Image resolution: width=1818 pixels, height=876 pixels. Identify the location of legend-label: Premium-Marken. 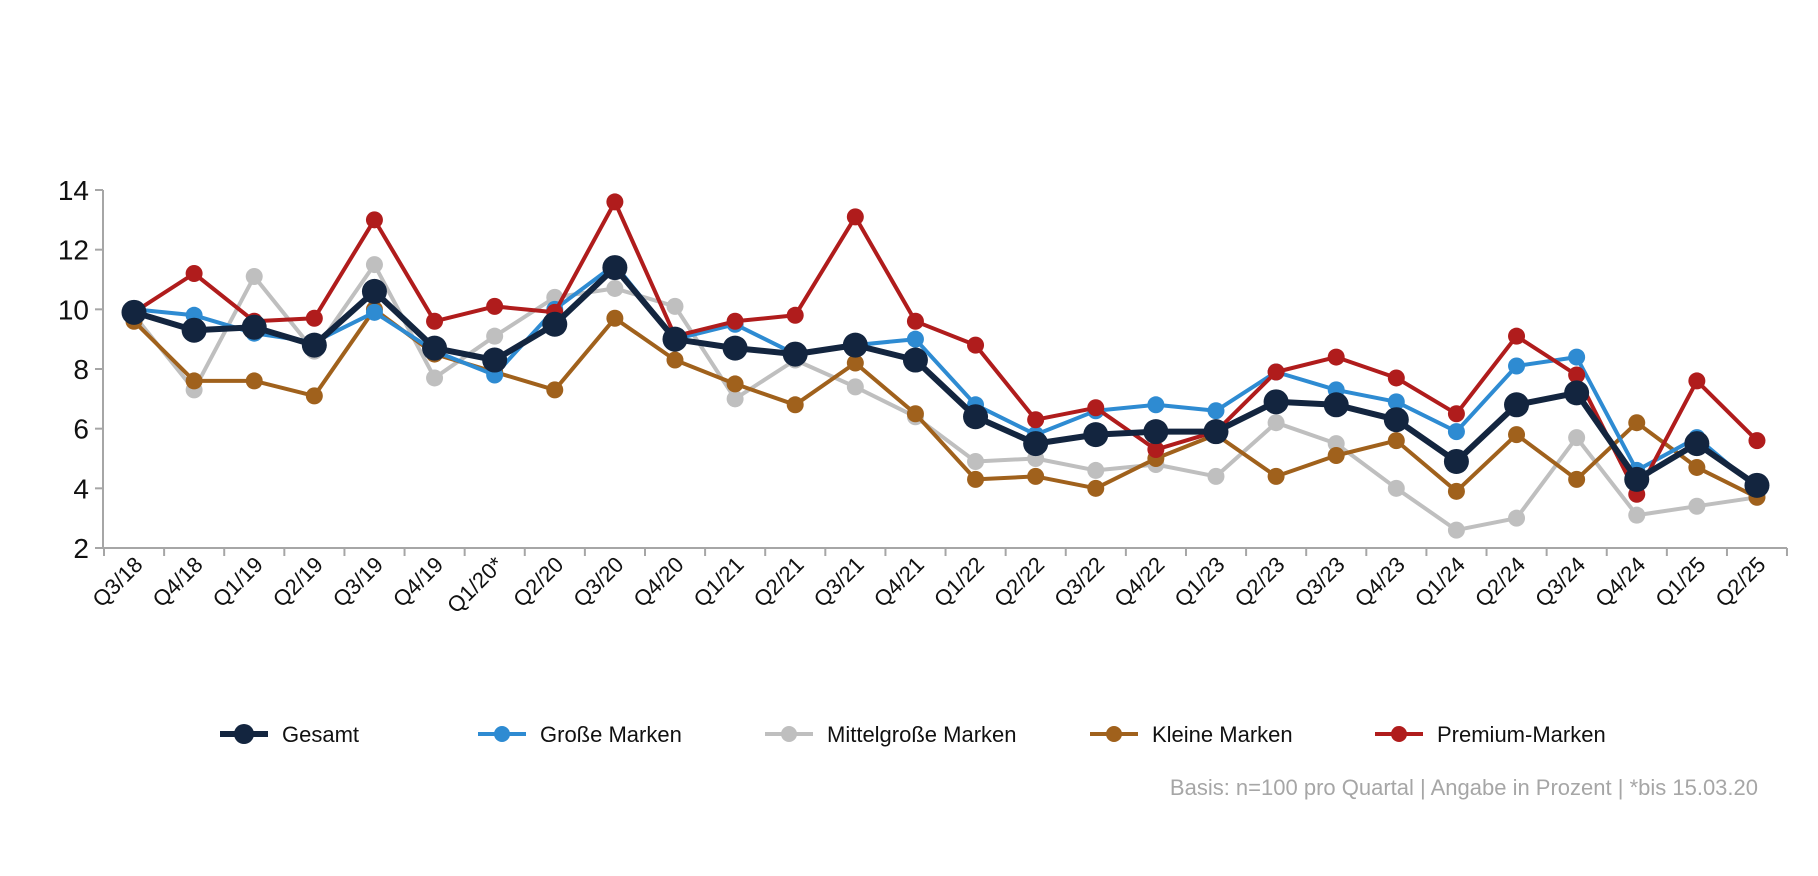
(1521, 734).